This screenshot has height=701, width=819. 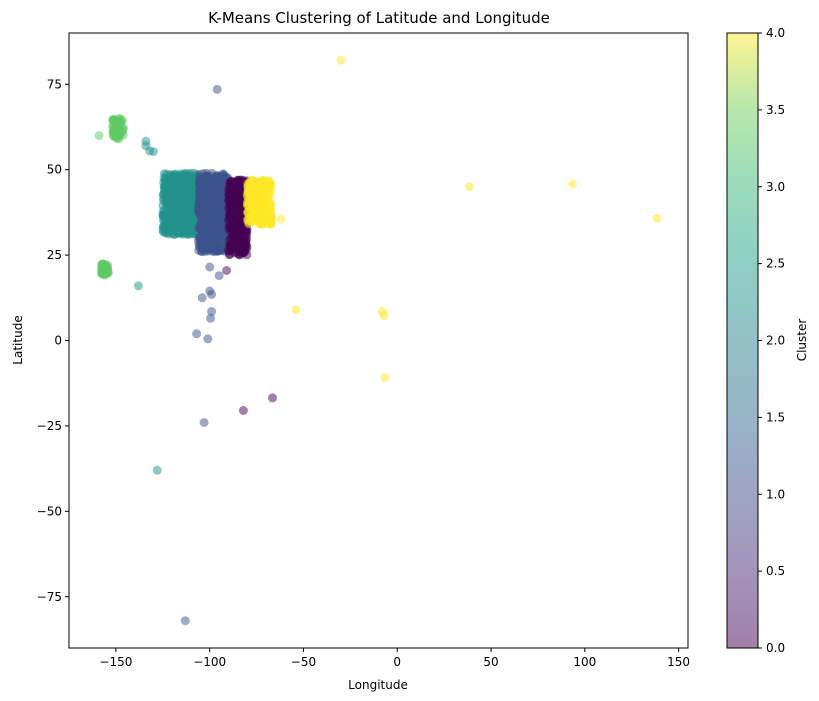 What do you see at coordinates (18, 339) in the screenshot?
I see `y-axis-label: Latitude` at bounding box center [18, 339].